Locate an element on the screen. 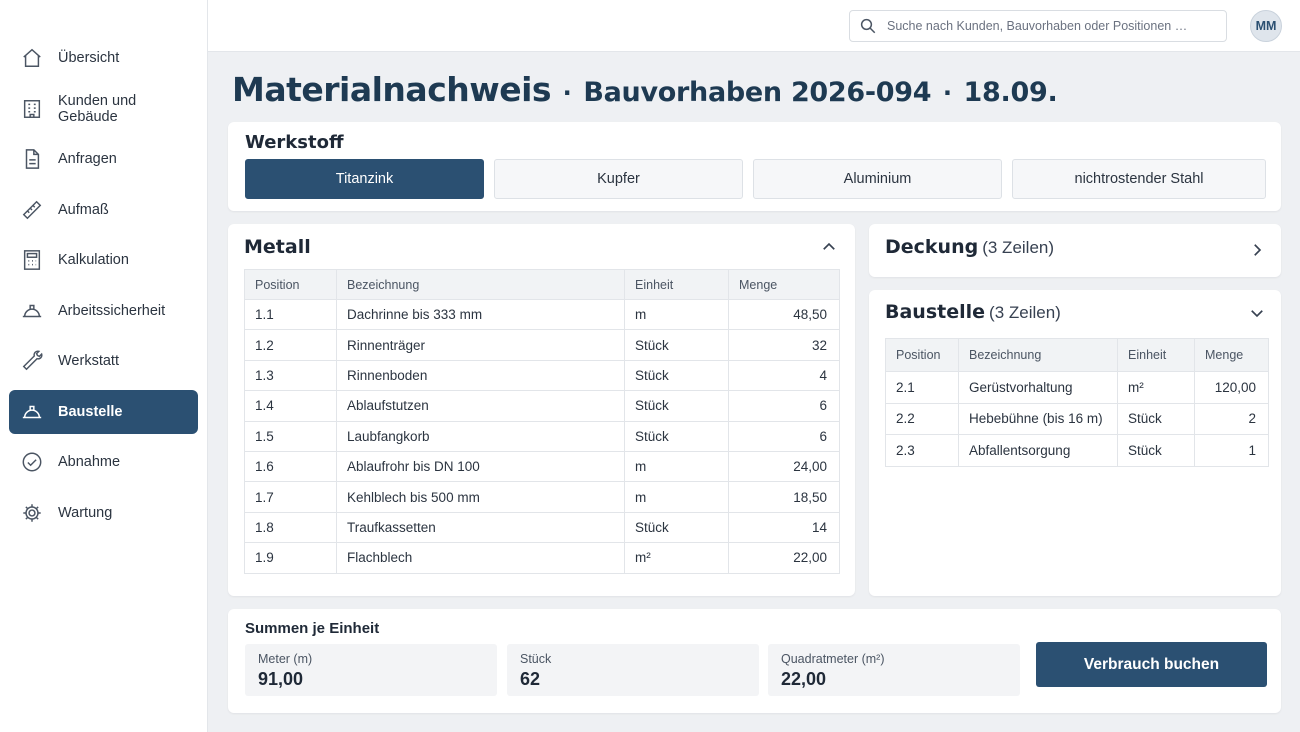 This screenshot has width=1300, height=732. table-row: 1.3 Rinnenboden Stück 4 is located at coordinates (542, 375).